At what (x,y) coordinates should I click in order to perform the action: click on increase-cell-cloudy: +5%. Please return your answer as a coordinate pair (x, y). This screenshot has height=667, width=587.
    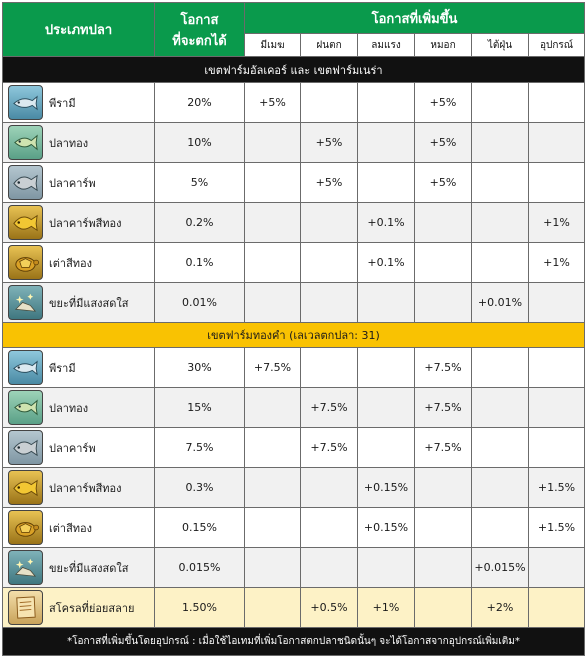
    Looking at the image, I should click on (272, 102).